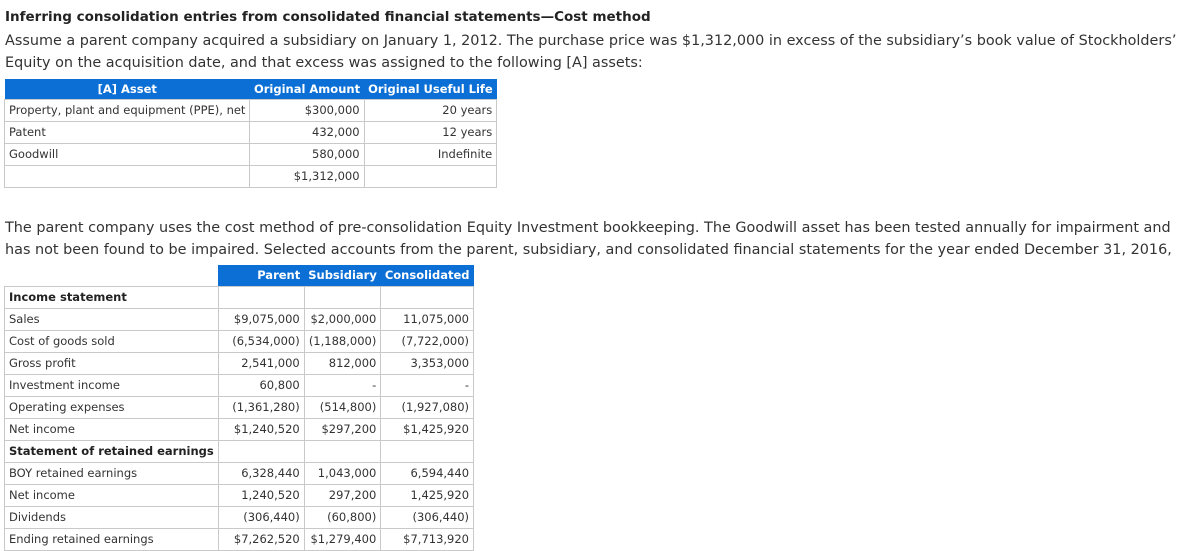 This screenshot has height=551, width=1190. I want to click on parent-value: $7,262,520, so click(261, 539).